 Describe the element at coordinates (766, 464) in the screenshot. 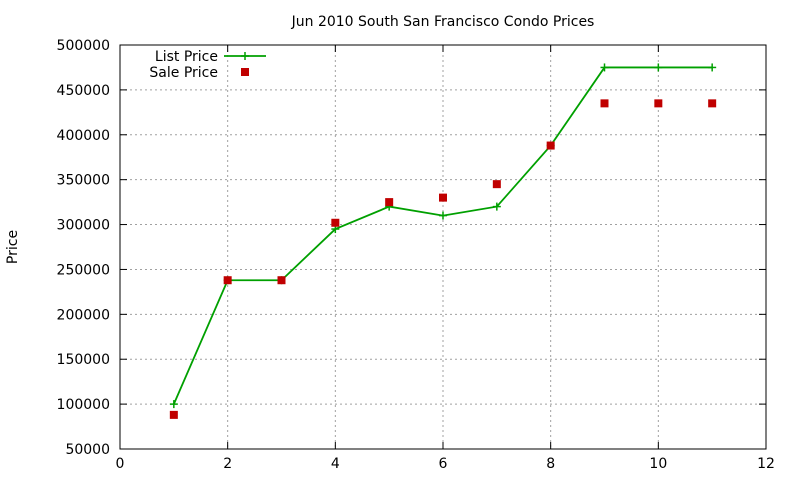

I see `x-tick-label: 12` at that location.